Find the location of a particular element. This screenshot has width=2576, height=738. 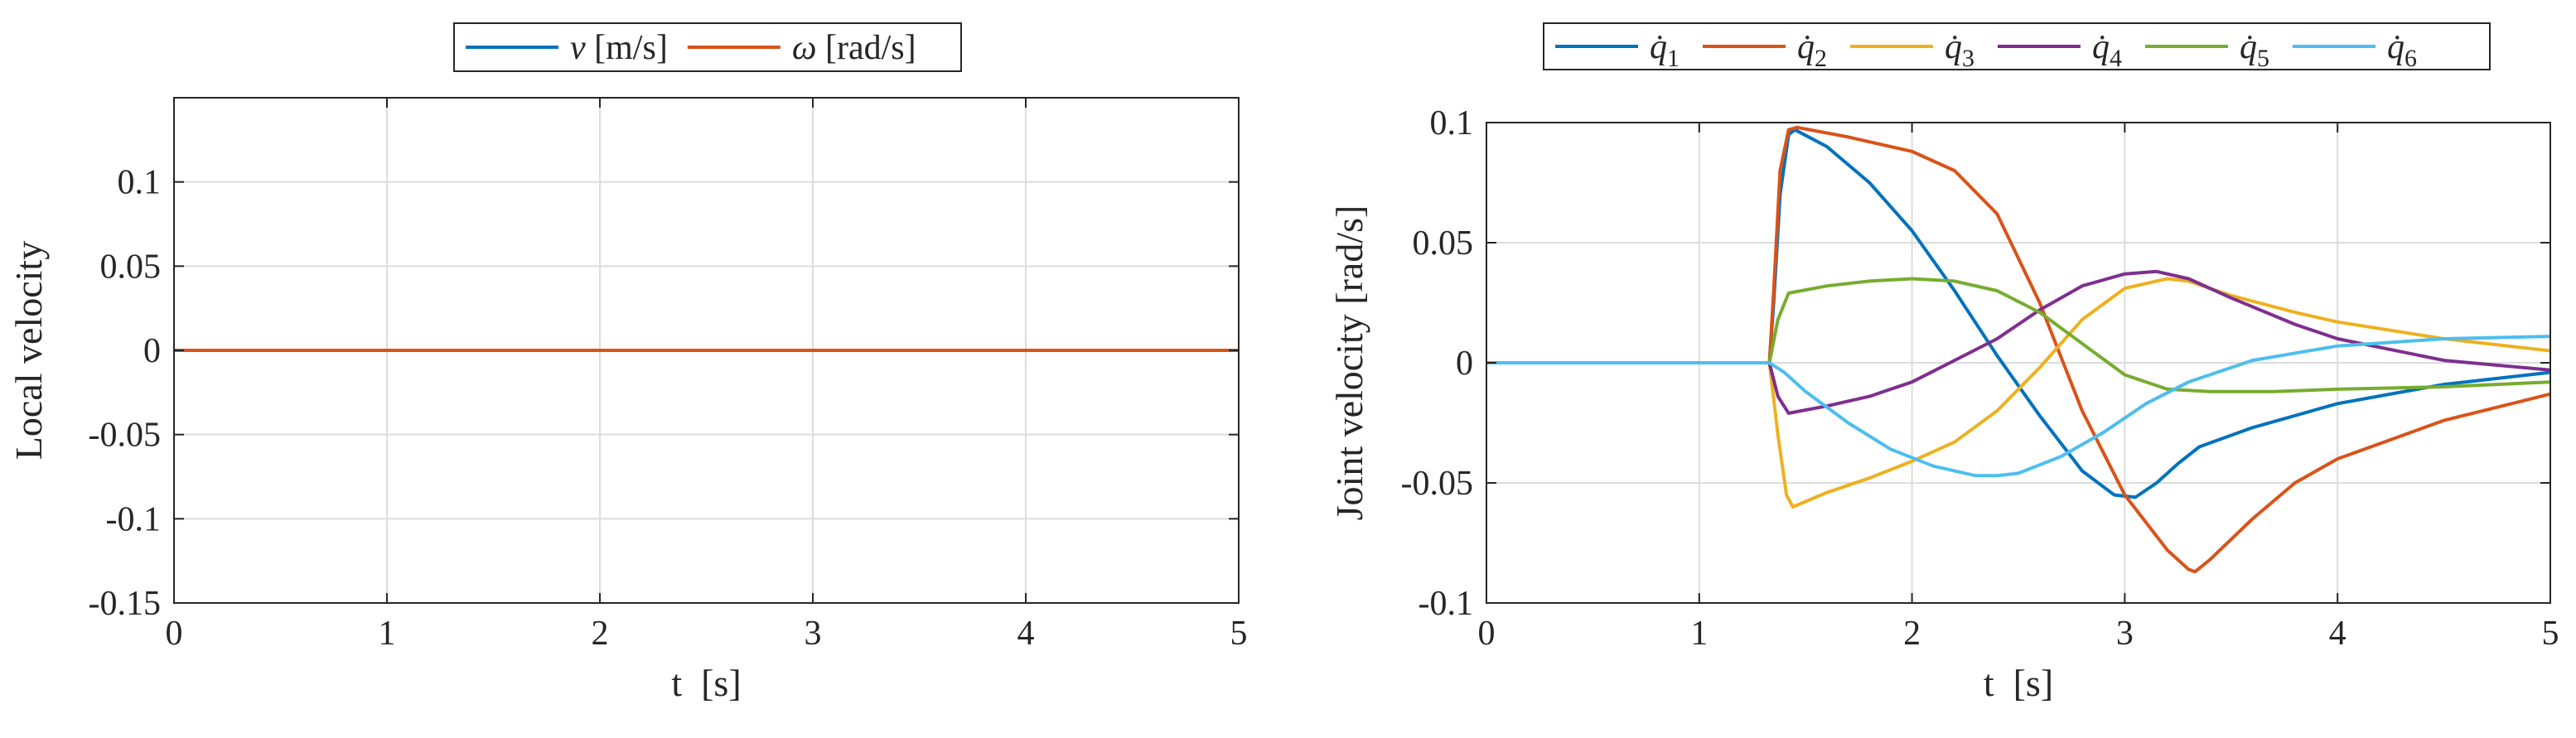

legend-label: q̇4 is located at coordinates (2107, 50).